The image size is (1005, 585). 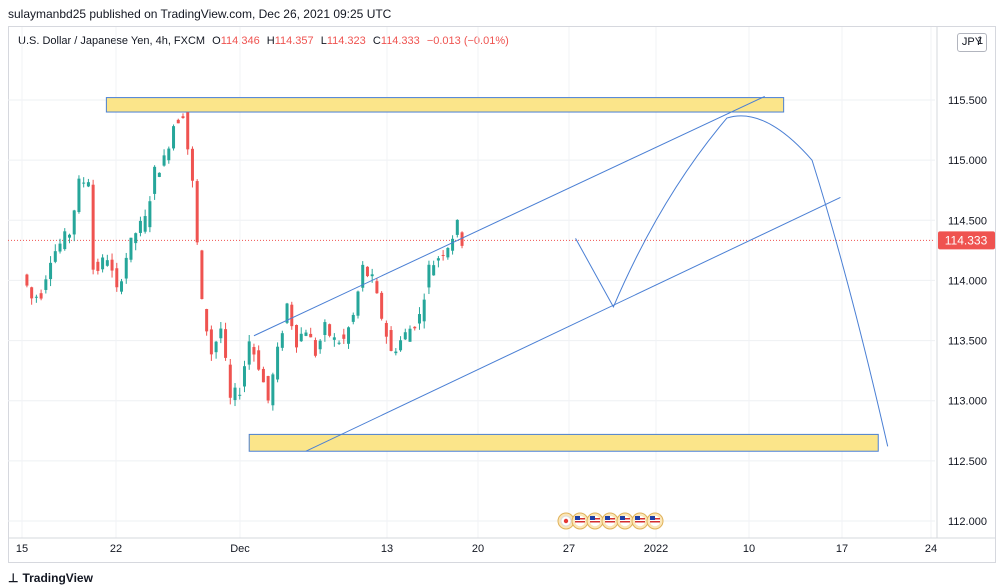 I want to click on last-price-label: 114.333, so click(x=966, y=240).